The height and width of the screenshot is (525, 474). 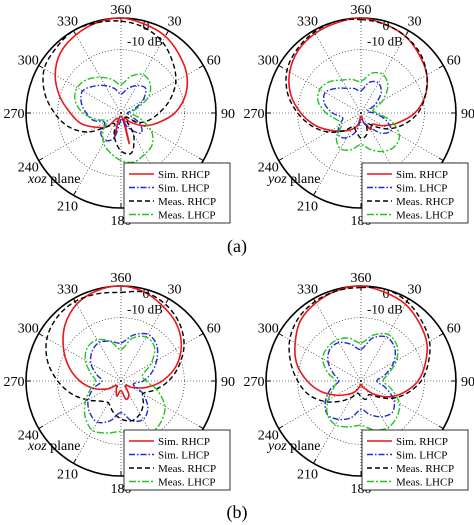 What do you see at coordinates (67, 475) in the screenshot?
I see `angle-tick-label: 210` at bounding box center [67, 475].